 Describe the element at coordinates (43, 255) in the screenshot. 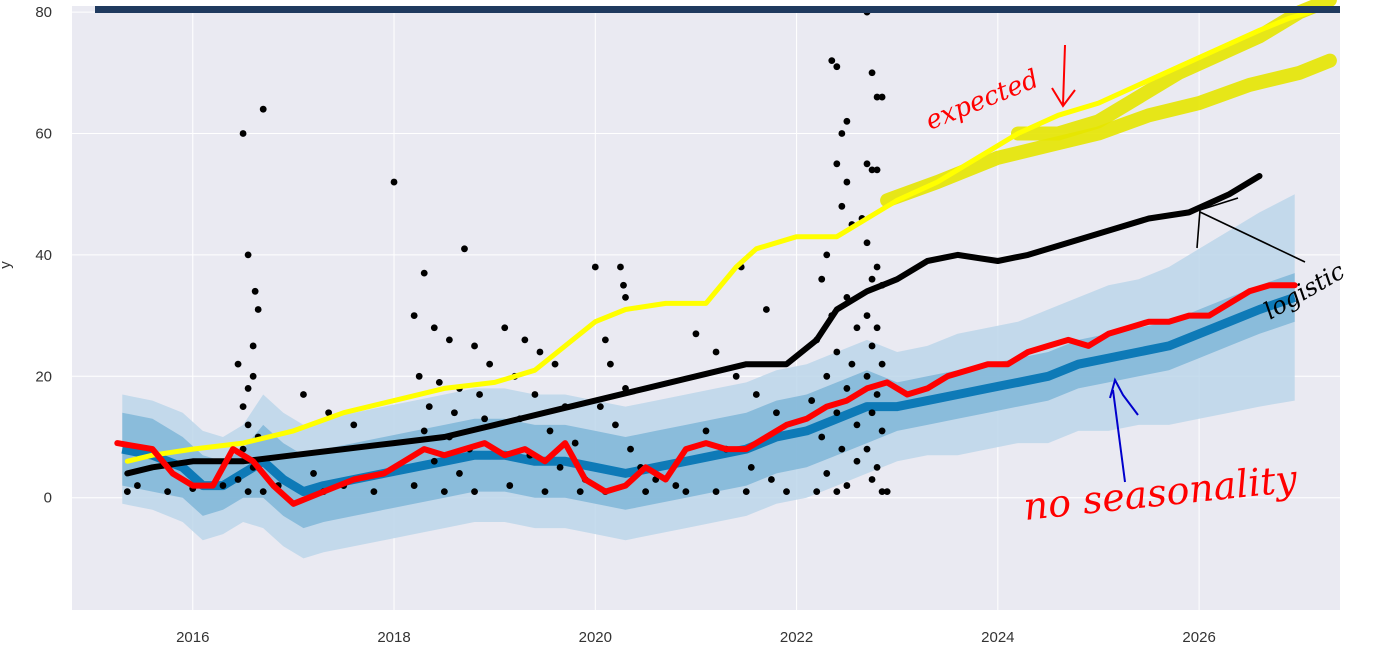

I see `y-axis-ticks: 0 20 40 60 80` at that location.